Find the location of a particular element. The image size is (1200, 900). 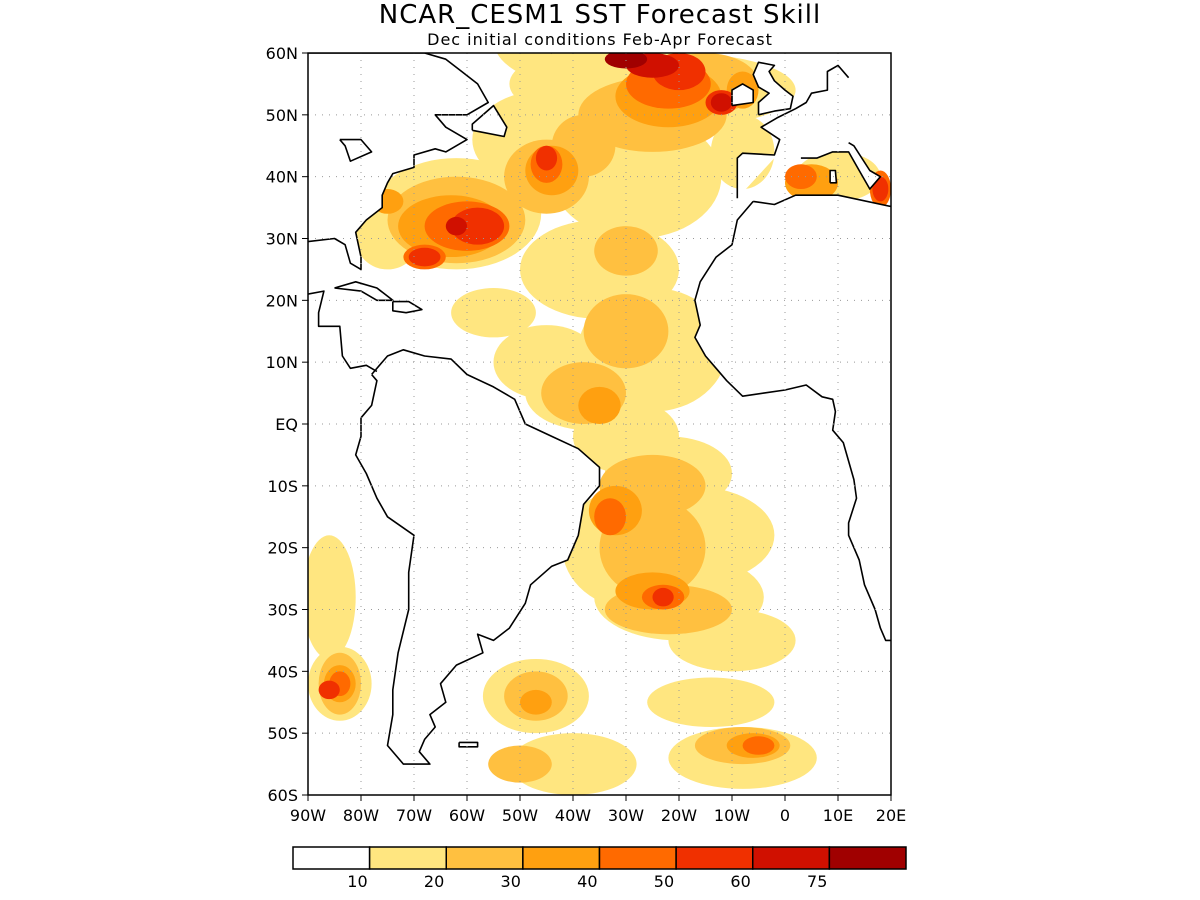

lat-label: 20N is located at coordinates (282, 300).